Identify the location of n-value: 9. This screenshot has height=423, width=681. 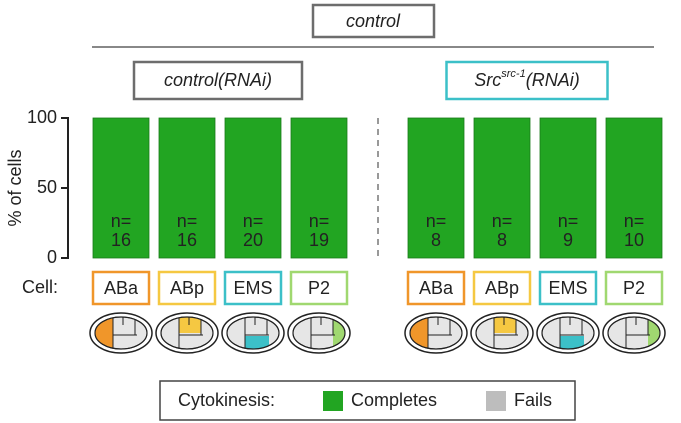
(568, 240).